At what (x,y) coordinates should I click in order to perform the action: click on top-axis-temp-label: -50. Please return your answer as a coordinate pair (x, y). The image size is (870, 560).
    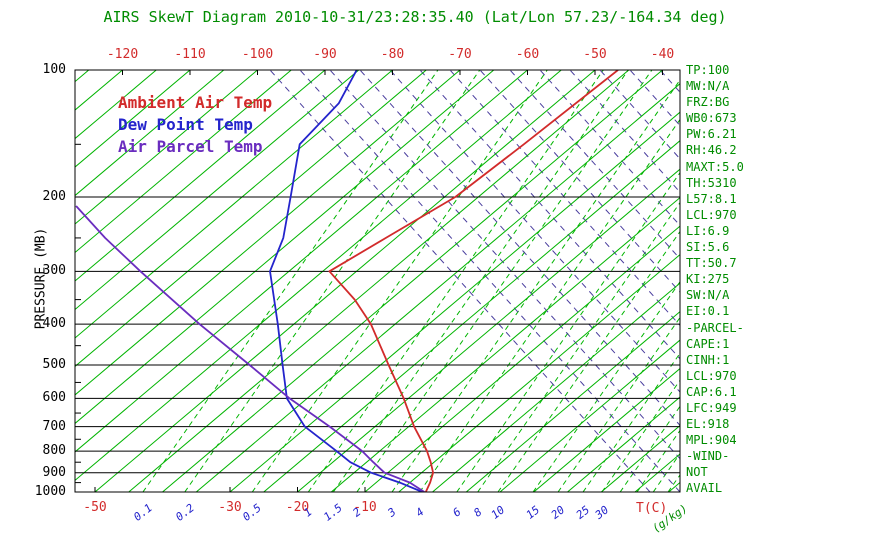
    Looking at the image, I should click on (595, 54).